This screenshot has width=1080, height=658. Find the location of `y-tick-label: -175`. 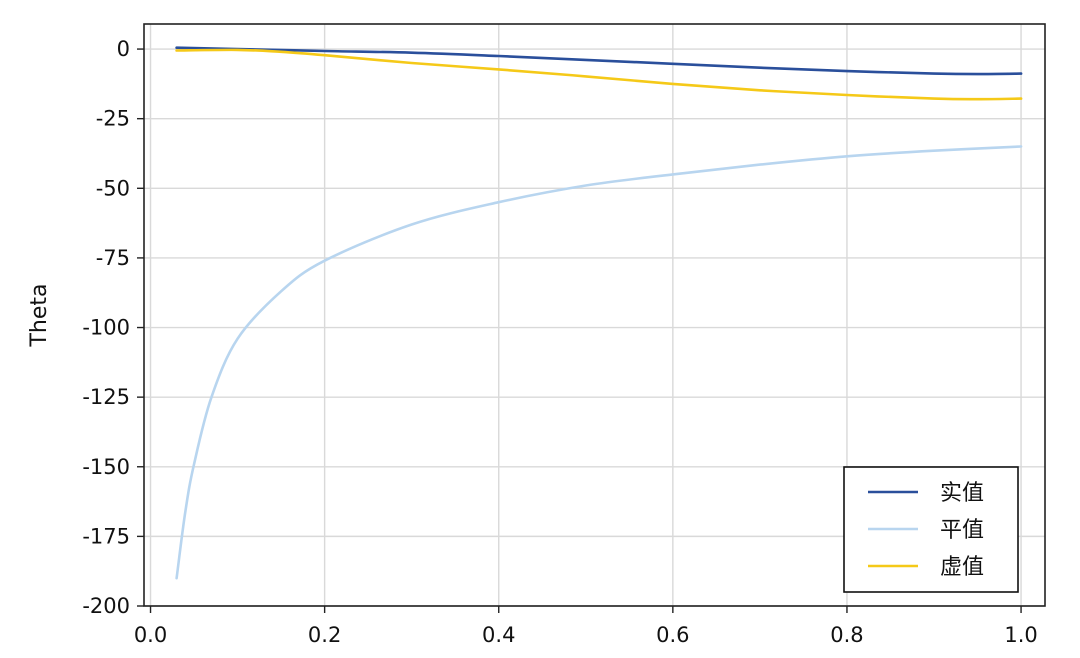

y-tick-label: -175 is located at coordinates (106, 536).